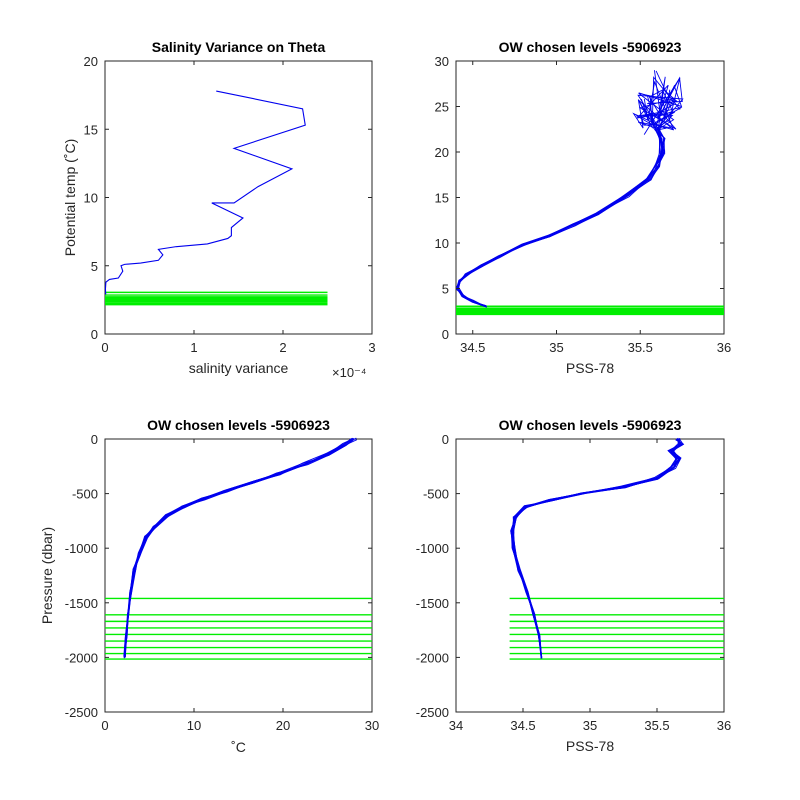 The height and width of the screenshot is (800, 800). I want to click on variance-line, so click(205, 192).